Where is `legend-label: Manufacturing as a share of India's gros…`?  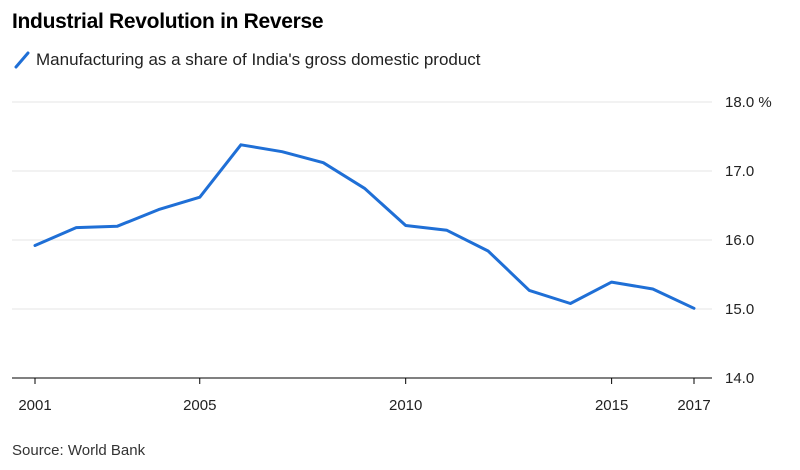
legend-label: Manufacturing as a share of India's gros… is located at coordinates (258, 59).